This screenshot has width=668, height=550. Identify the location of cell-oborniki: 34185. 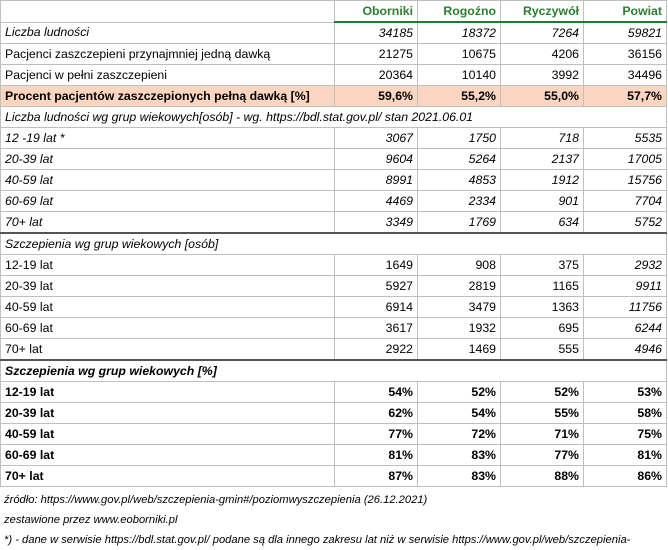
(376, 32).